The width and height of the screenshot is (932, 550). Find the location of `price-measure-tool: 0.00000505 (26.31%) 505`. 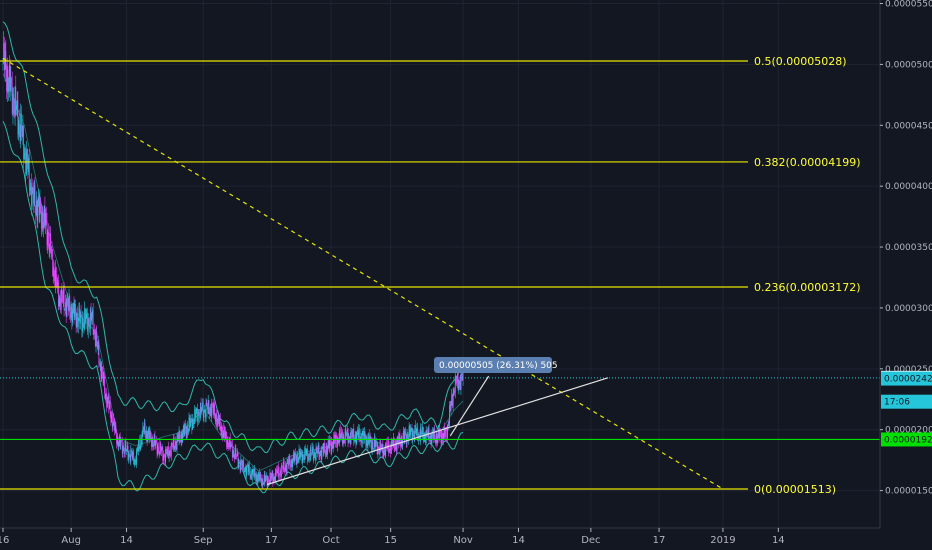

price-measure-tool: 0.00000505 (26.31%) 505 is located at coordinates (496, 365).